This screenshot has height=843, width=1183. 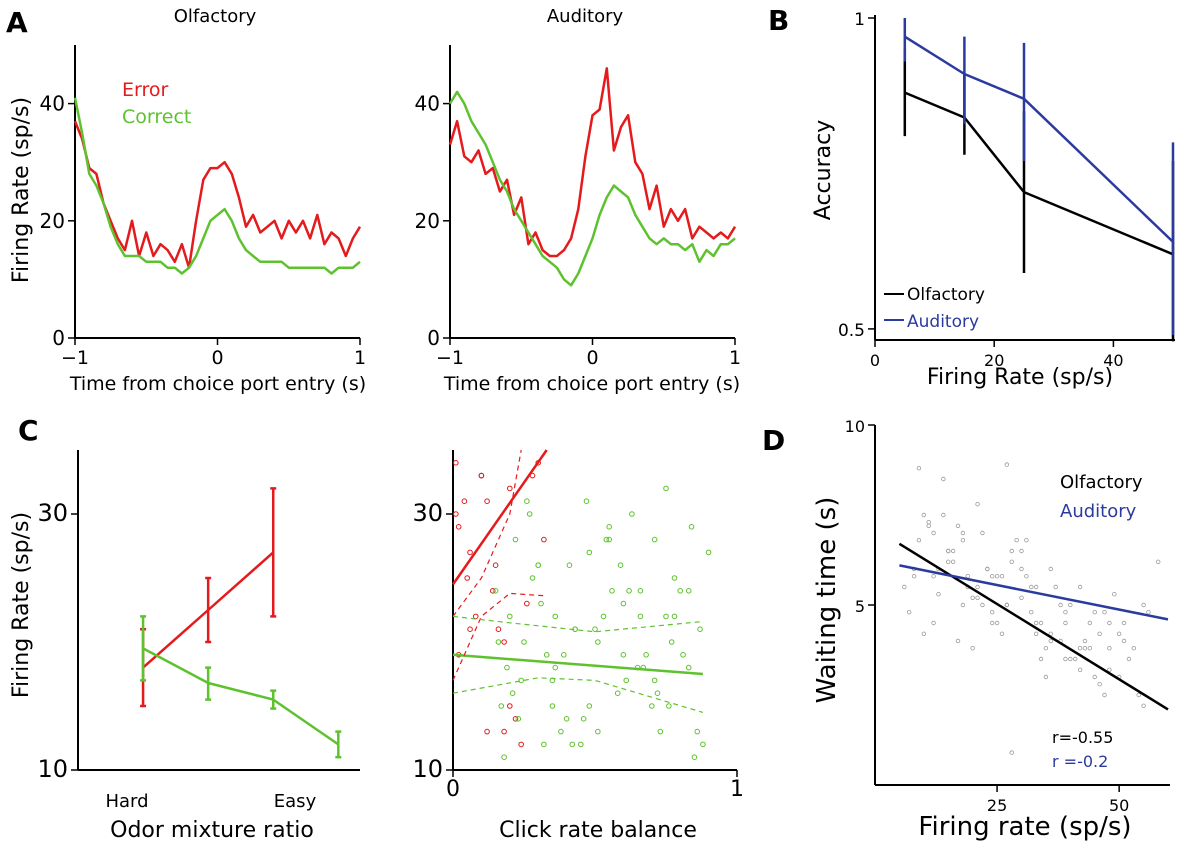 I want to click on legend-olfactory: Olfactory, so click(x=1101, y=482).